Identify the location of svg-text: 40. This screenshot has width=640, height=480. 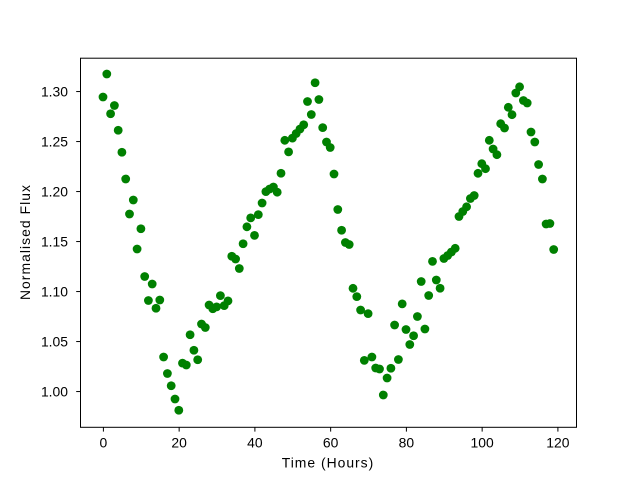
(255, 442).